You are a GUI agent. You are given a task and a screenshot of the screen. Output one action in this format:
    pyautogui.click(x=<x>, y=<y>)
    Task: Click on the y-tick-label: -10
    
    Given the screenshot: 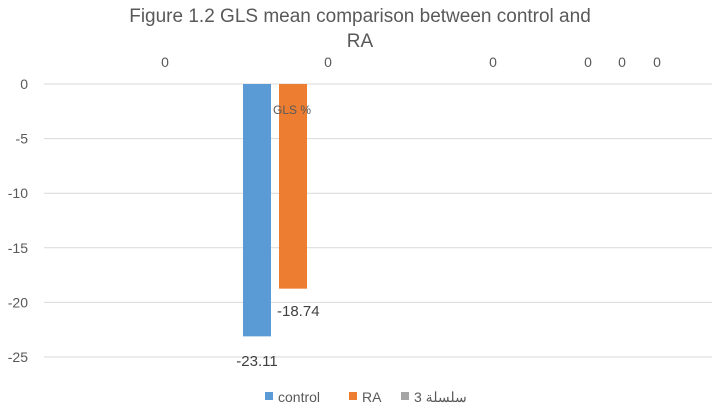 What is the action you would take?
    pyautogui.click(x=18, y=193)
    